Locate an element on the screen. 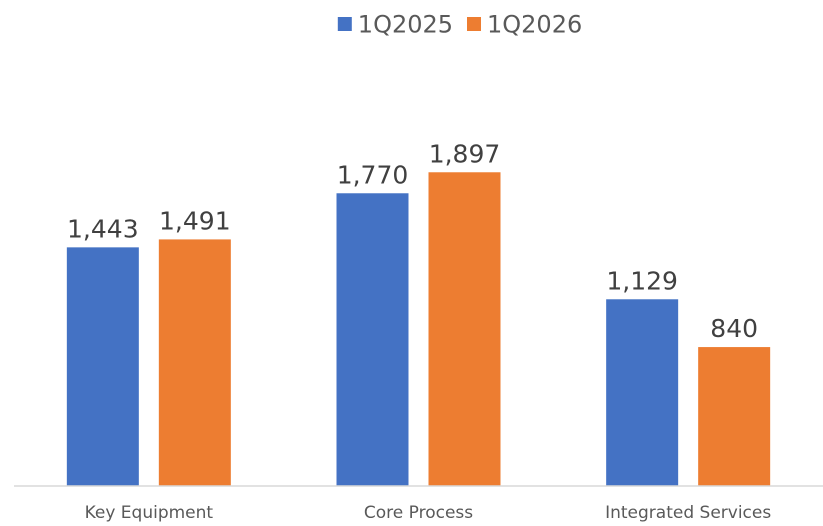 Image resolution: width=823 pixels, height=526 pixels. legend-item-1q2025: 1Q2025 is located at coordinates (395, 25).